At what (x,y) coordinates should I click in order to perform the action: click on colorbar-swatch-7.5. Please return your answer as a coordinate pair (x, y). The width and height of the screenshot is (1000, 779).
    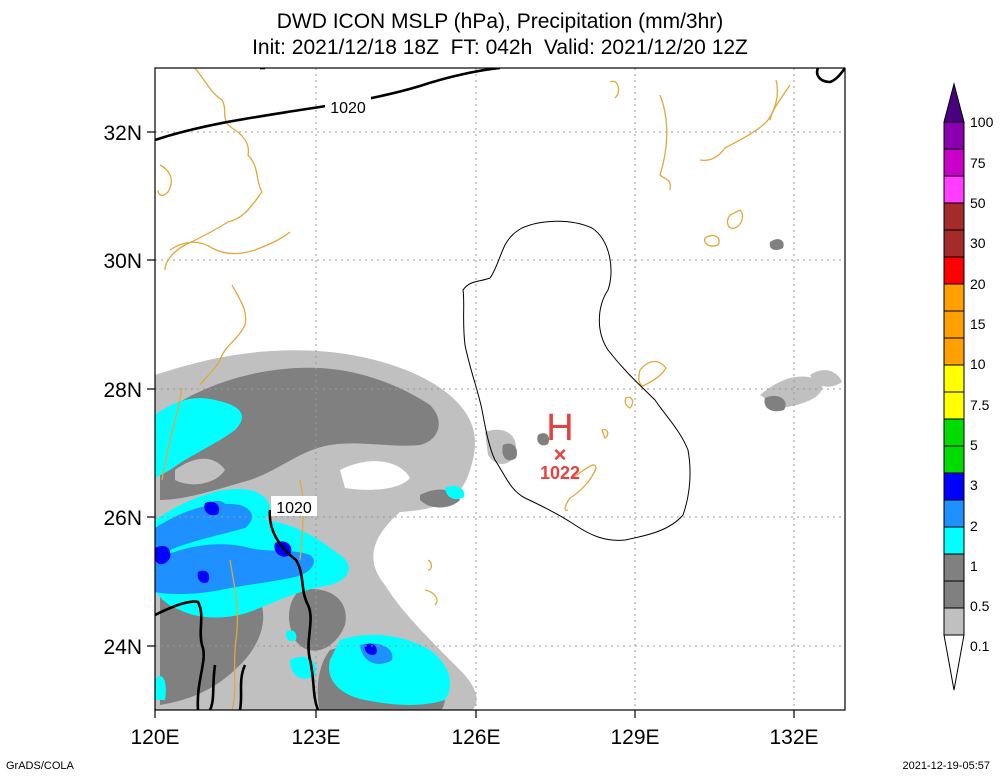
    Looking at the image, I should click on (954, 324).